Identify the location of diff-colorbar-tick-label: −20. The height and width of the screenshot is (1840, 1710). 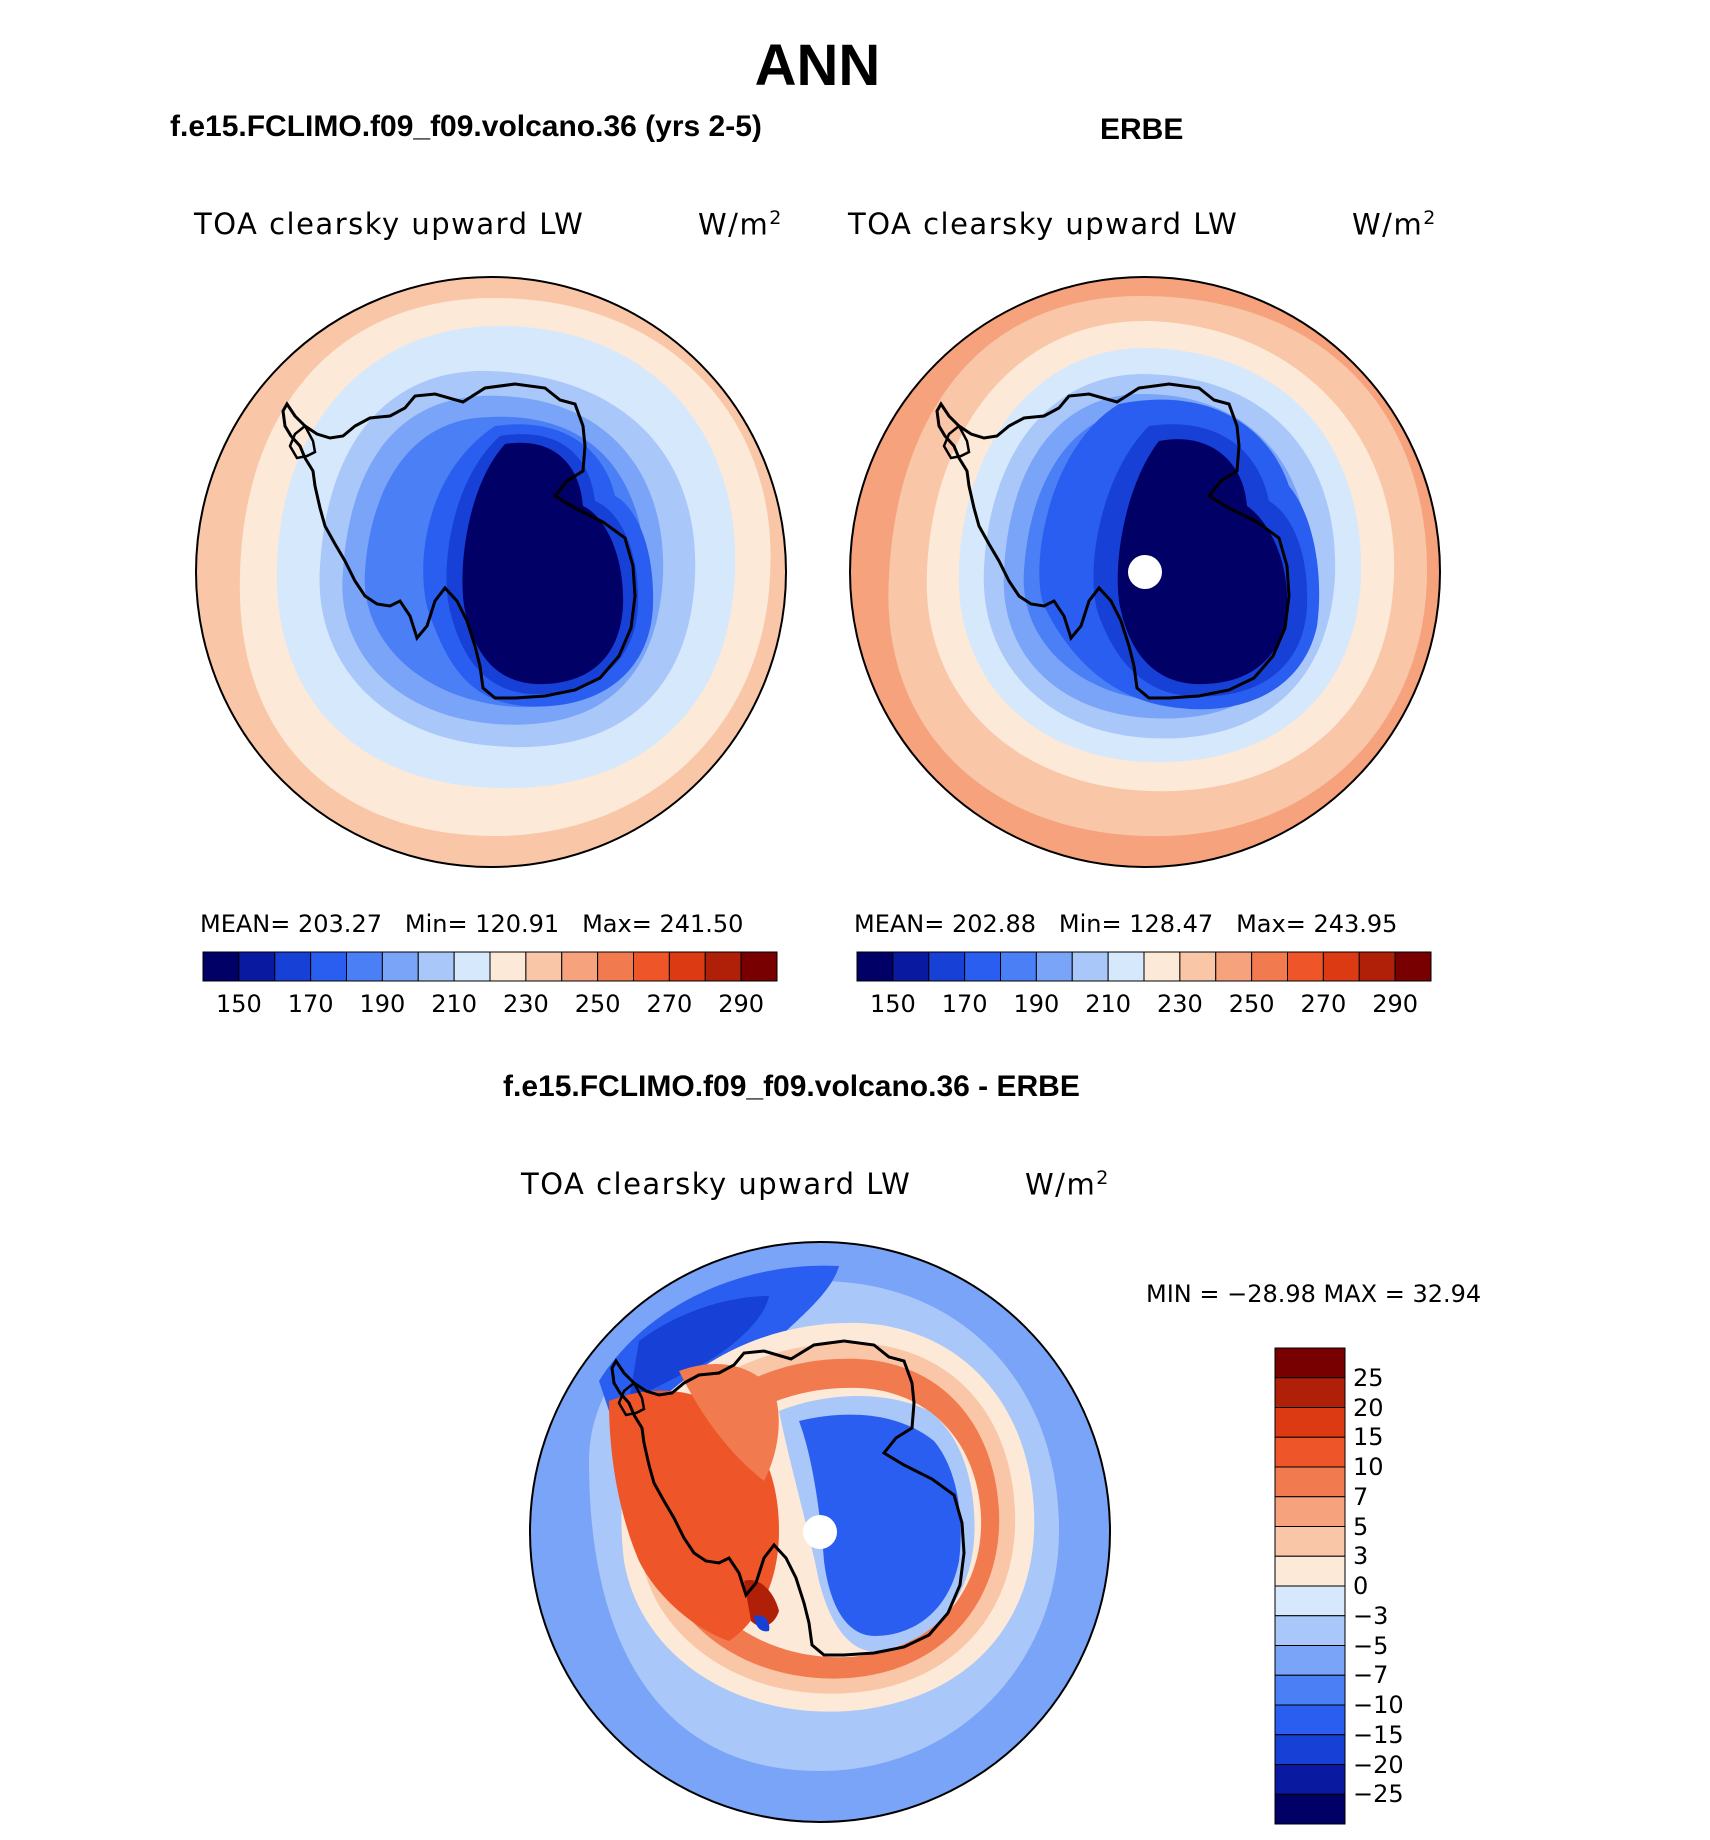
(1378, 1764).